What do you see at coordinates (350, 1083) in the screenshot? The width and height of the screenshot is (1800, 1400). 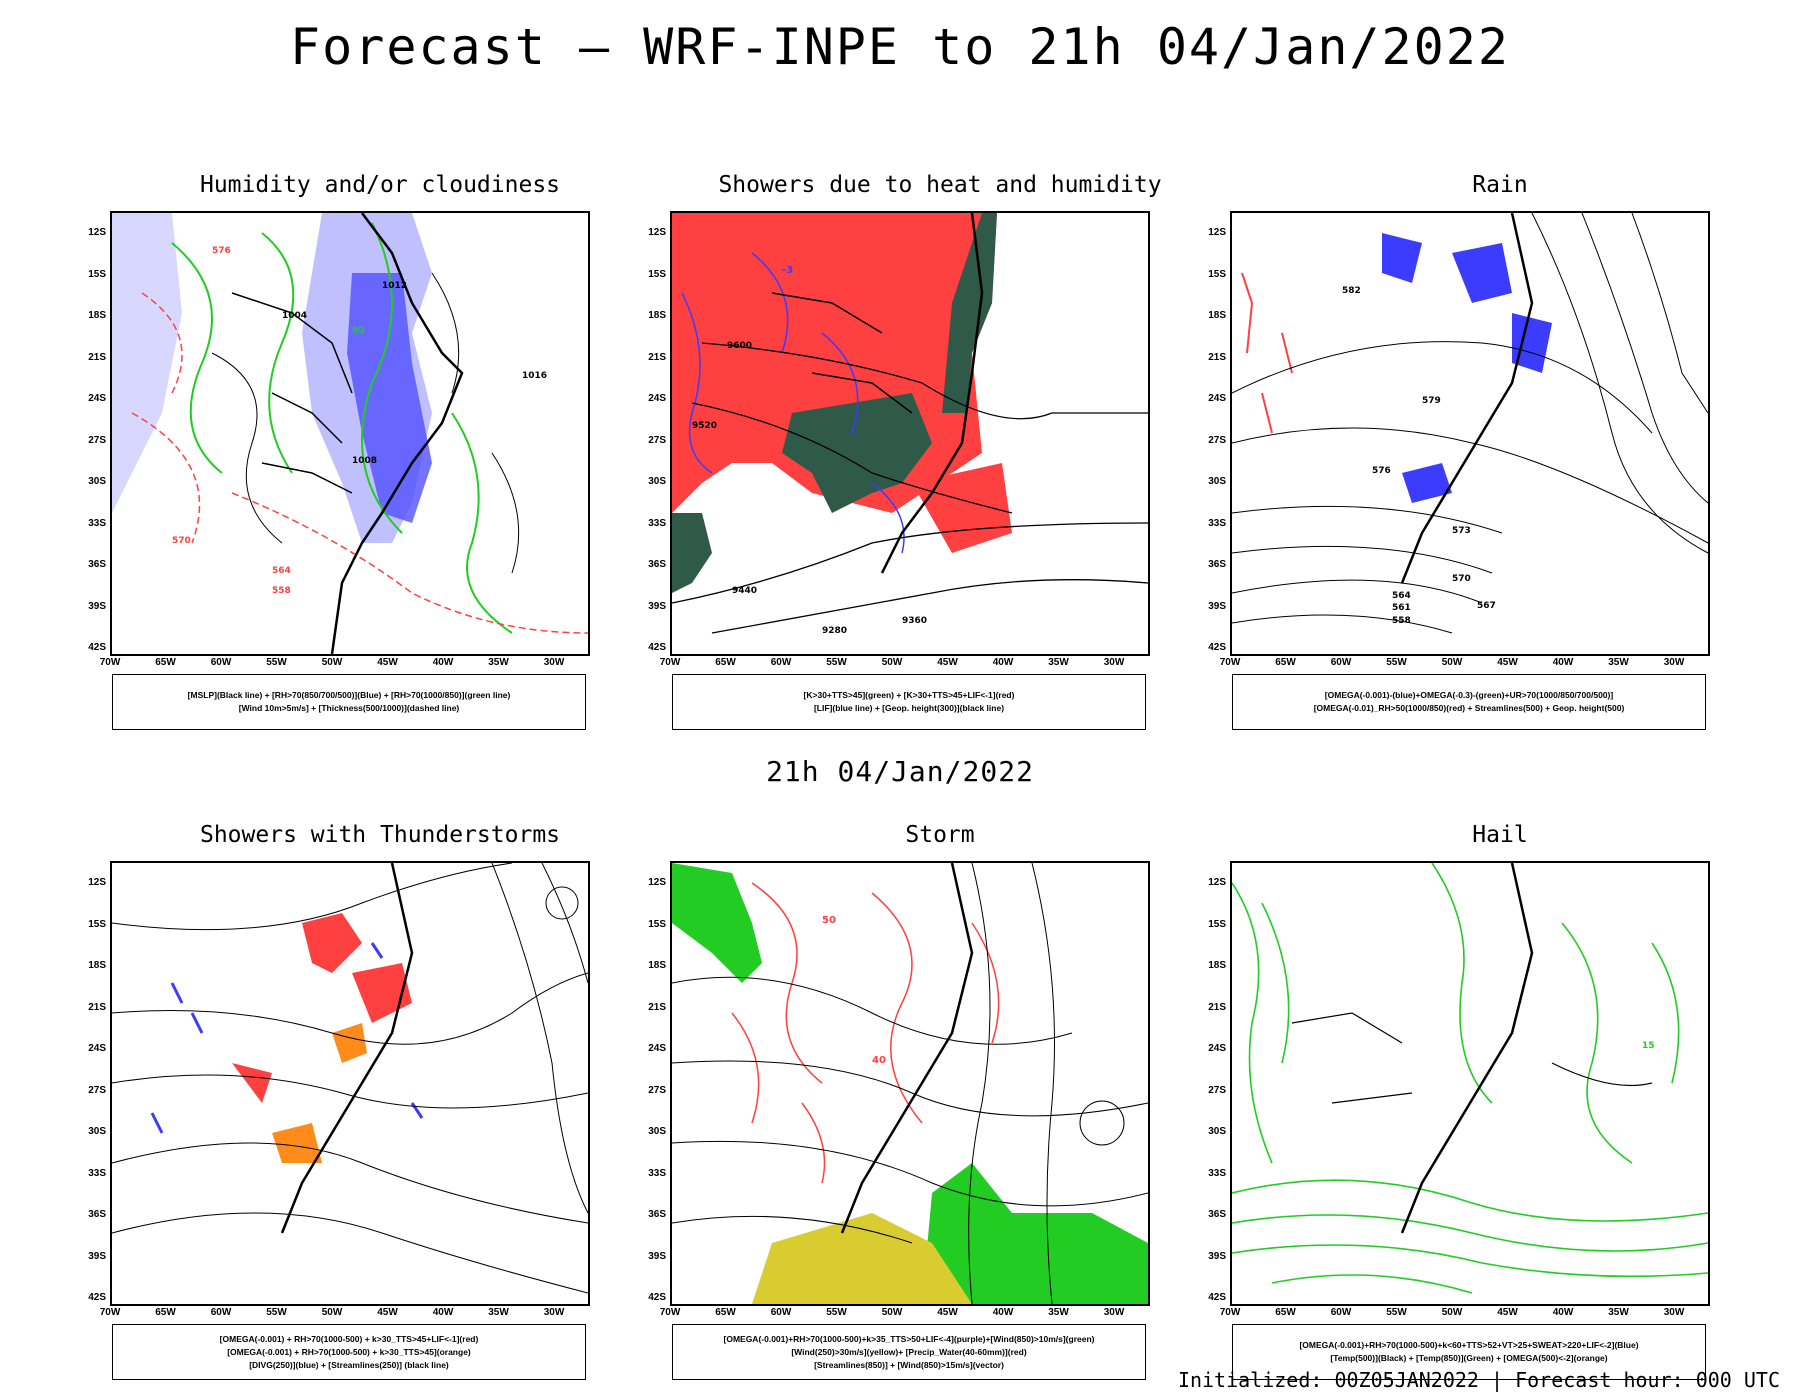 I see `map-thunderstorms` at bounding box center [350, 1083].